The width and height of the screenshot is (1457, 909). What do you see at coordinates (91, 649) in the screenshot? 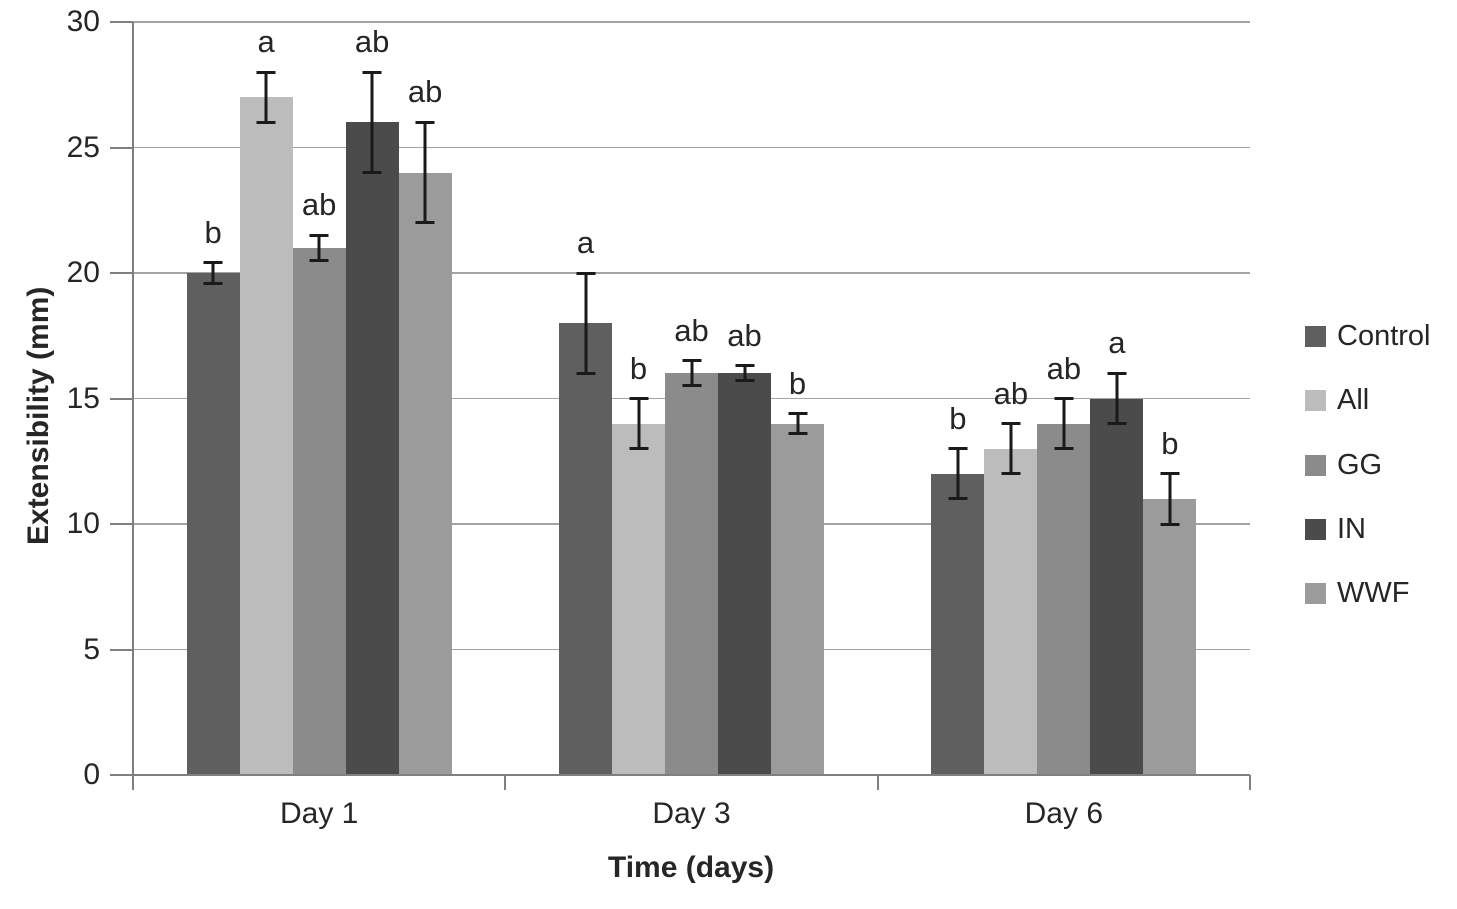
I see `y-tick-label: 5` at bounding box center [91, 649].